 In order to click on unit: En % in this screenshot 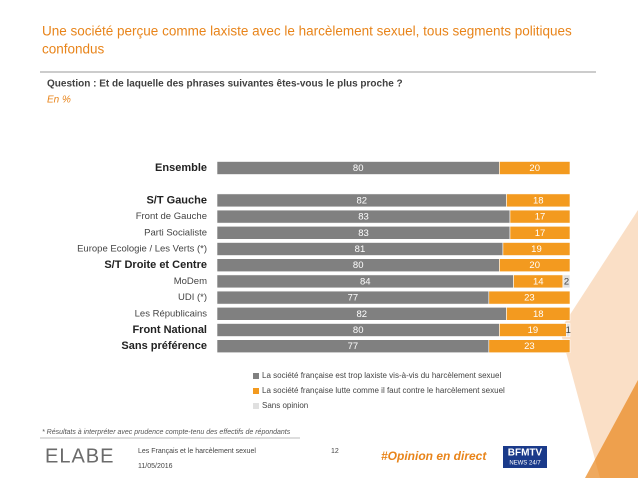, I will do `click(59, 100)`.